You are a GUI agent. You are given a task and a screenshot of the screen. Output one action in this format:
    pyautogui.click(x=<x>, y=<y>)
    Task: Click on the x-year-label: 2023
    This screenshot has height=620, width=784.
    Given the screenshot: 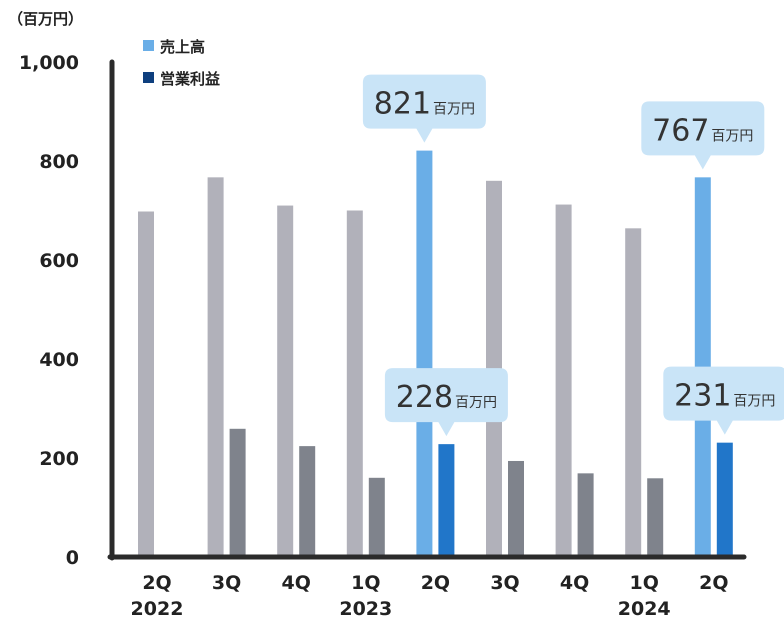 What is the action you would take?
    pyautogui.click(x=365, y=609)
    